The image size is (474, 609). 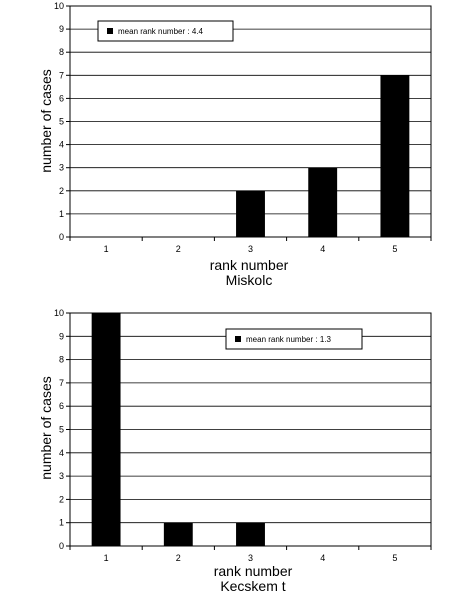 I want to click on legend-label: mean rank number : 4.4, so click(x=160, y=31).